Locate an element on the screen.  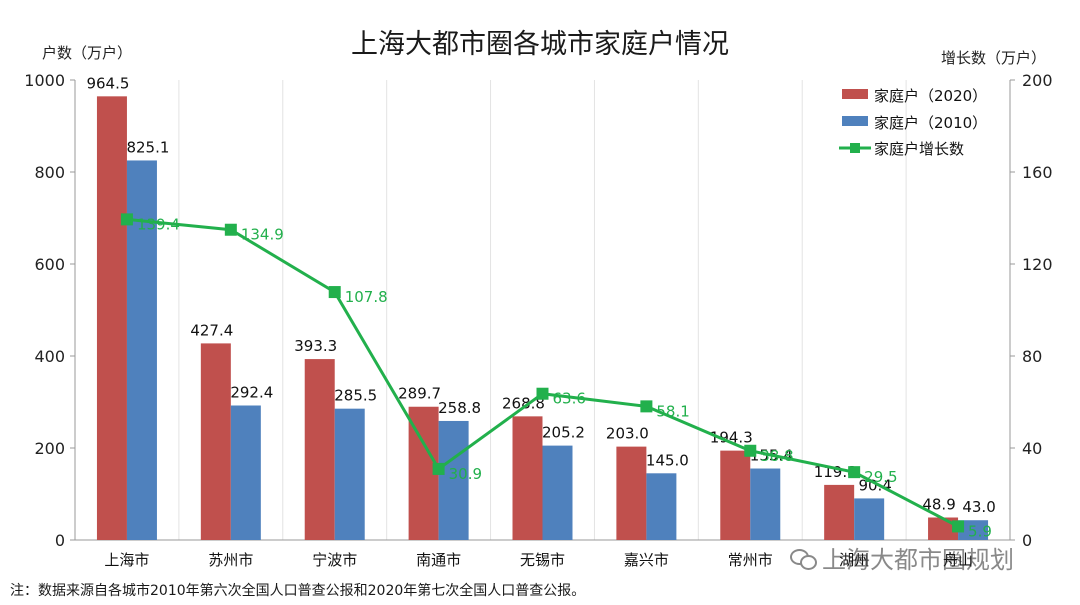
legend-label-2010: 家庭户（2010） is located at coordinates (930, 123).